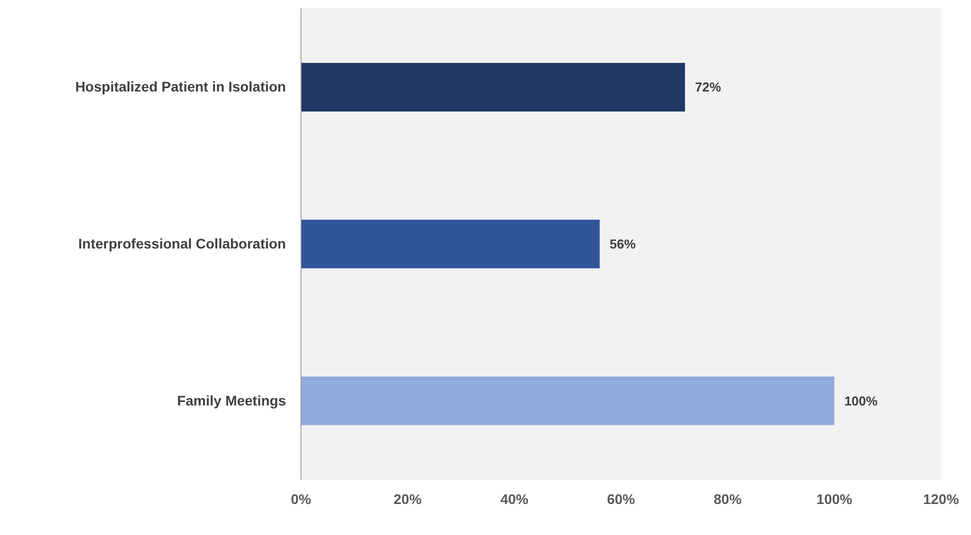 The height and width of the screenshot is (535, 971). I want to click on data-label: 100%, so click(861, 400).